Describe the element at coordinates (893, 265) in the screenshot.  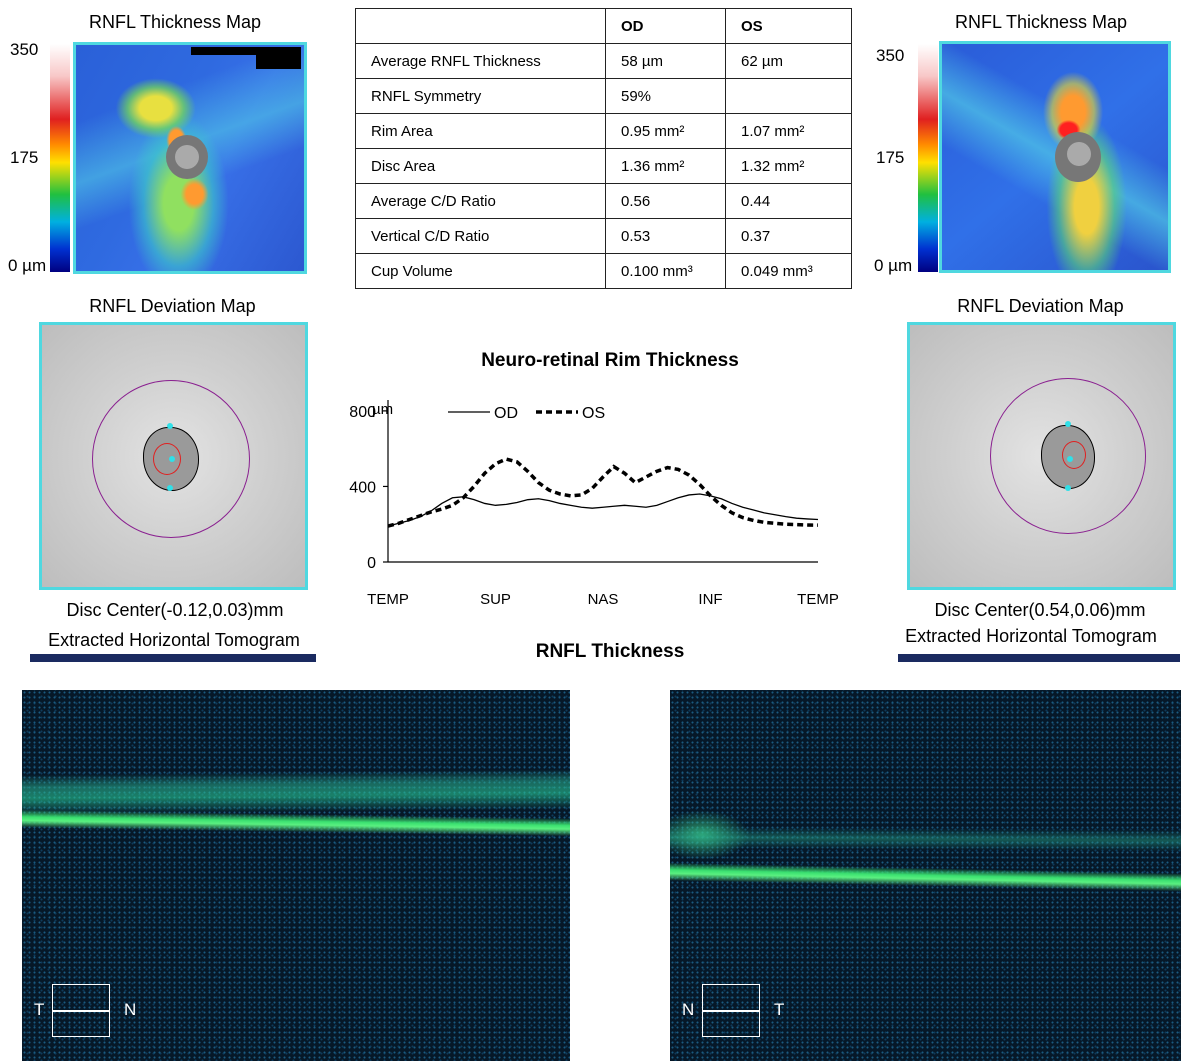
I see `os-scale-min: 0 µm` at that location.